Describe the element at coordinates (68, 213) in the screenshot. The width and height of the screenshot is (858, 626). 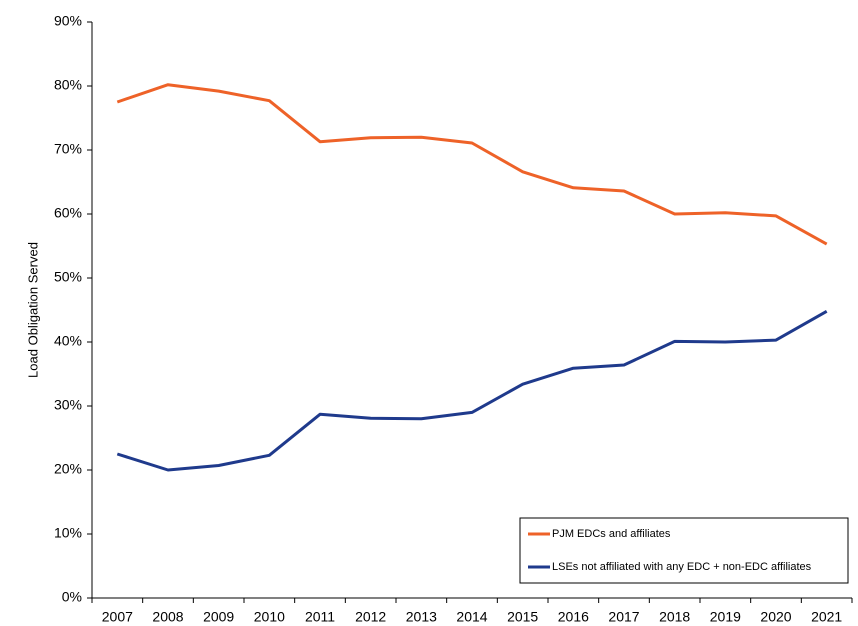
I see `y-tick-label: 60%` at that location.